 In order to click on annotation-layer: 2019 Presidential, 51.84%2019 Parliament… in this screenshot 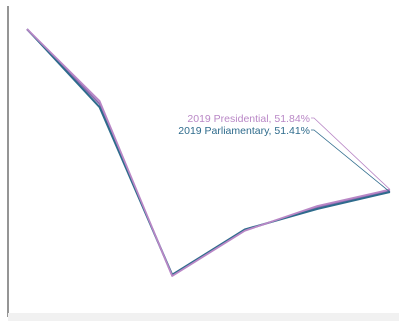, I will do `click(284, 153)`.